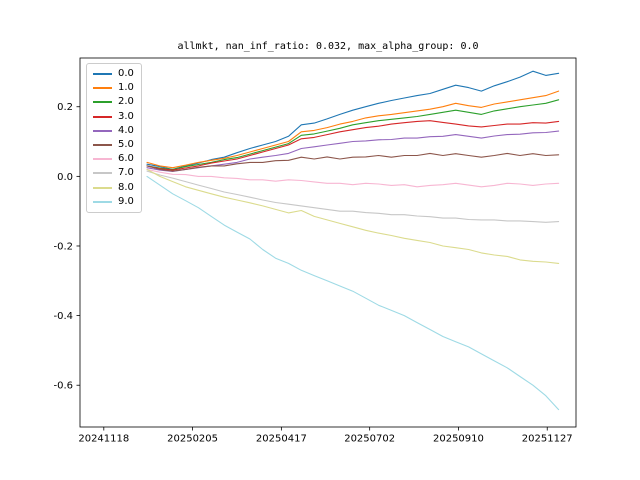 The width and height of the screenshot is (640, 480). What do you see at coordinates (126, 173) in the screenshot?
I see `legend-label: 7.0` at bounding box center [126, 173].